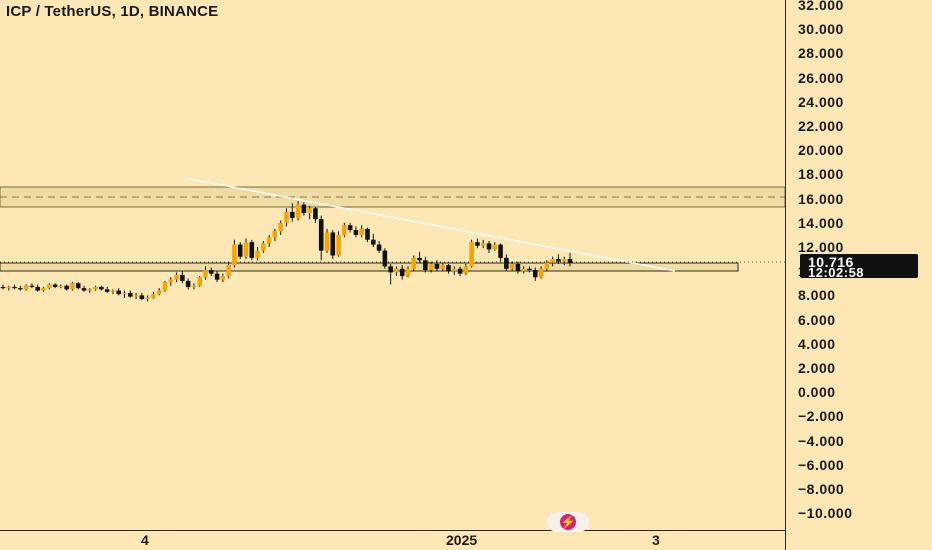 The image size is (932, 550). What do you see at coordinates (821, 126) in the screenshot?
I see `price-label: 22.000` at bounding box center [821, 126].